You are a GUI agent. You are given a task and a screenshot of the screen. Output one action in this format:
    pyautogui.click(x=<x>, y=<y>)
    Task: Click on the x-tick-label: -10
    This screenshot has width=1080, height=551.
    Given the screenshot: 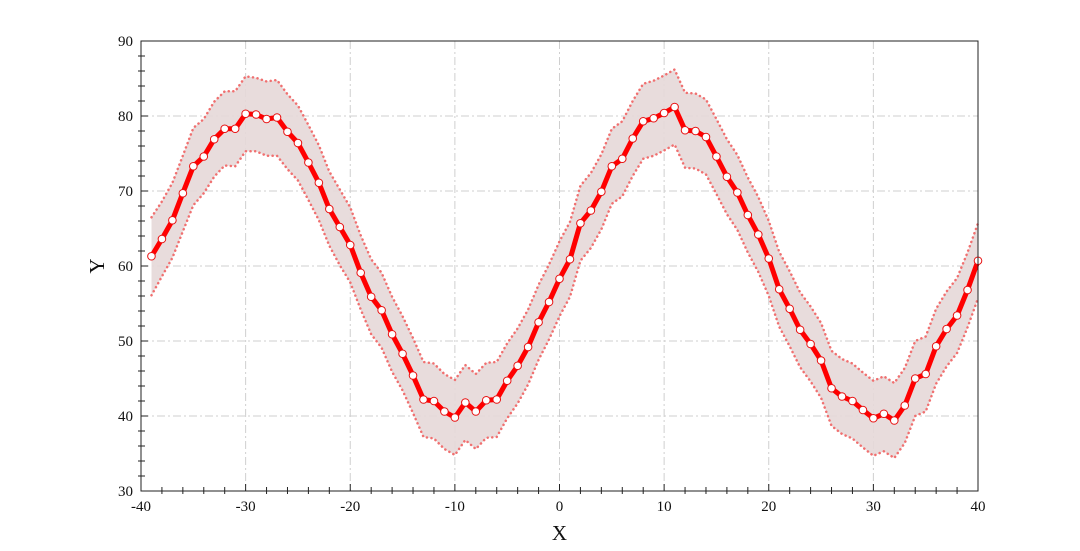 What is the action you would take?
    pyautogui.click(x=455, y=507)
    